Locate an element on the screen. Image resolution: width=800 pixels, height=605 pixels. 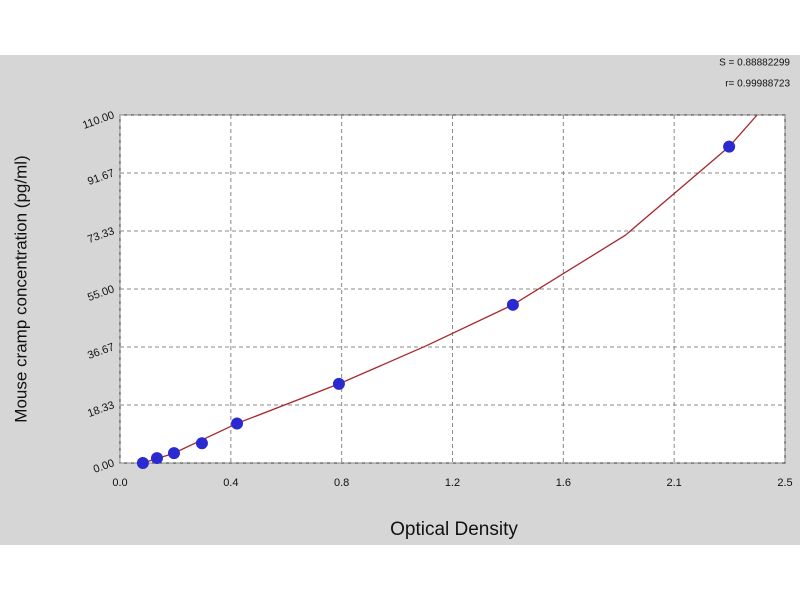
annotation: S = 0.88882299 is located at coordinates (754, 63).